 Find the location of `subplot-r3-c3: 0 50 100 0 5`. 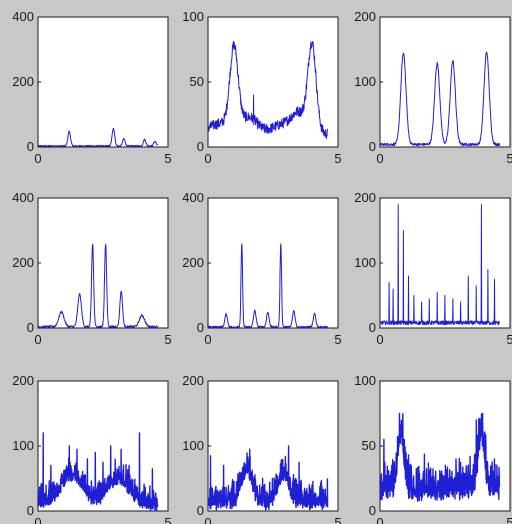

subplot-r3-c3: 0 50 100 0 5 is located at coordinates (433, 448).